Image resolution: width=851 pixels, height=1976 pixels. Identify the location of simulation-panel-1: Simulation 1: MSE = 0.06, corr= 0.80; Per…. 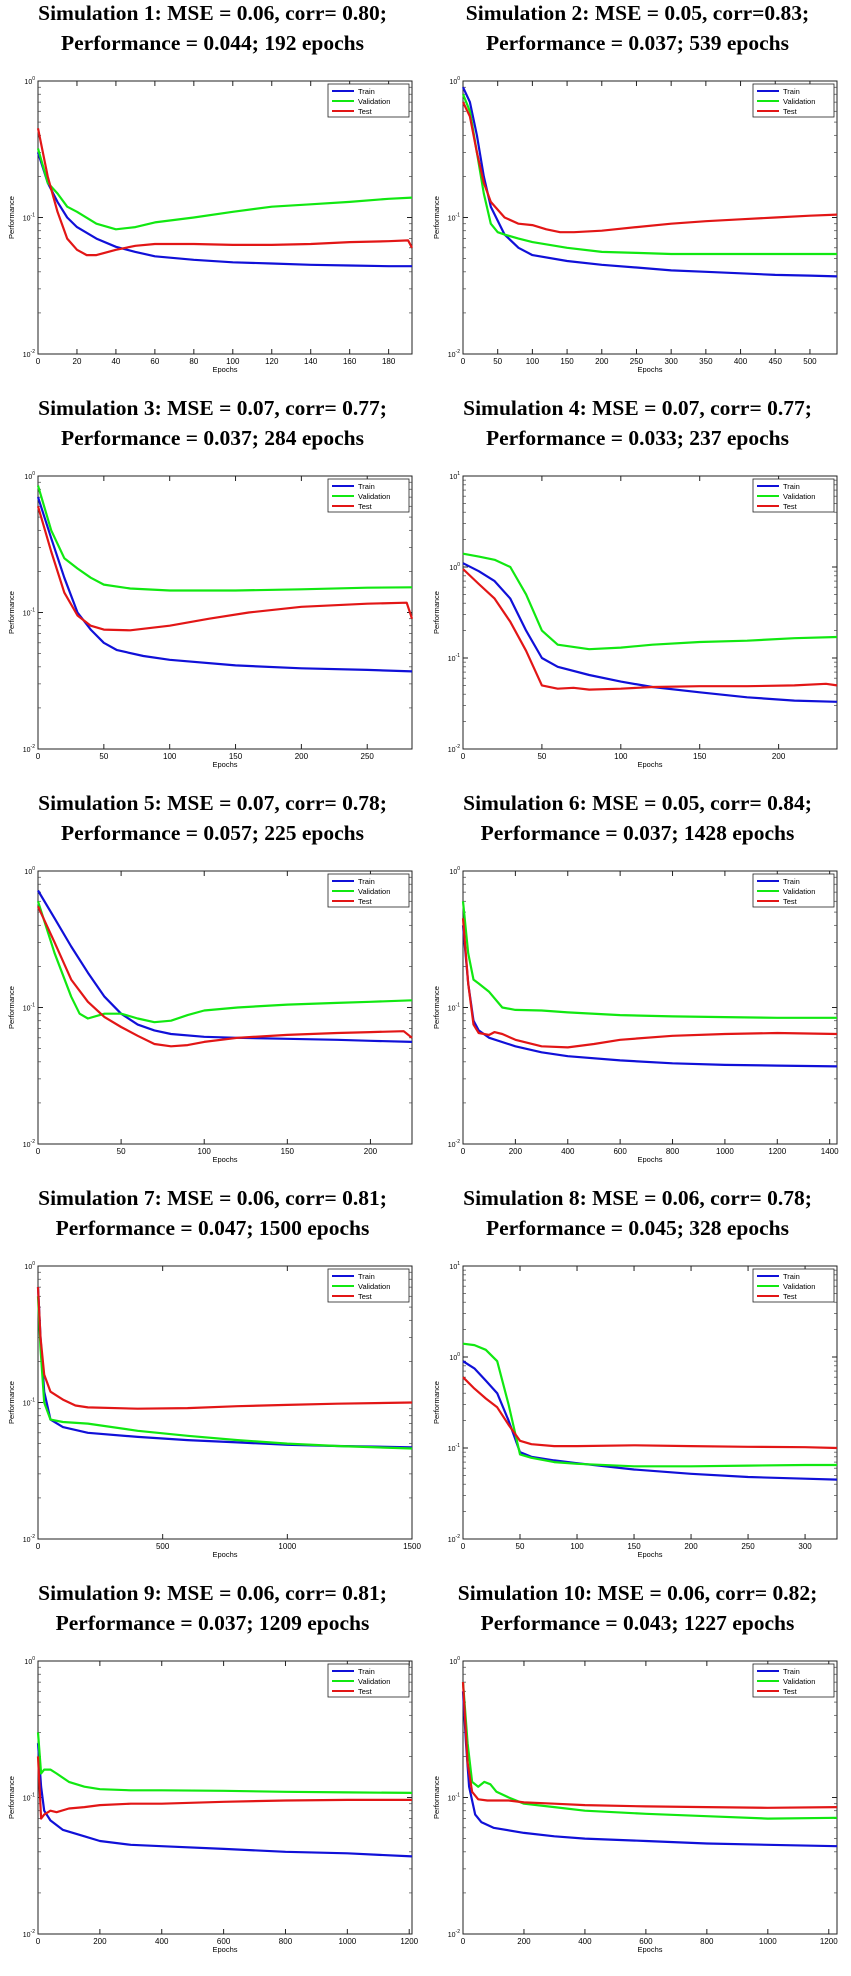
(212, 197).